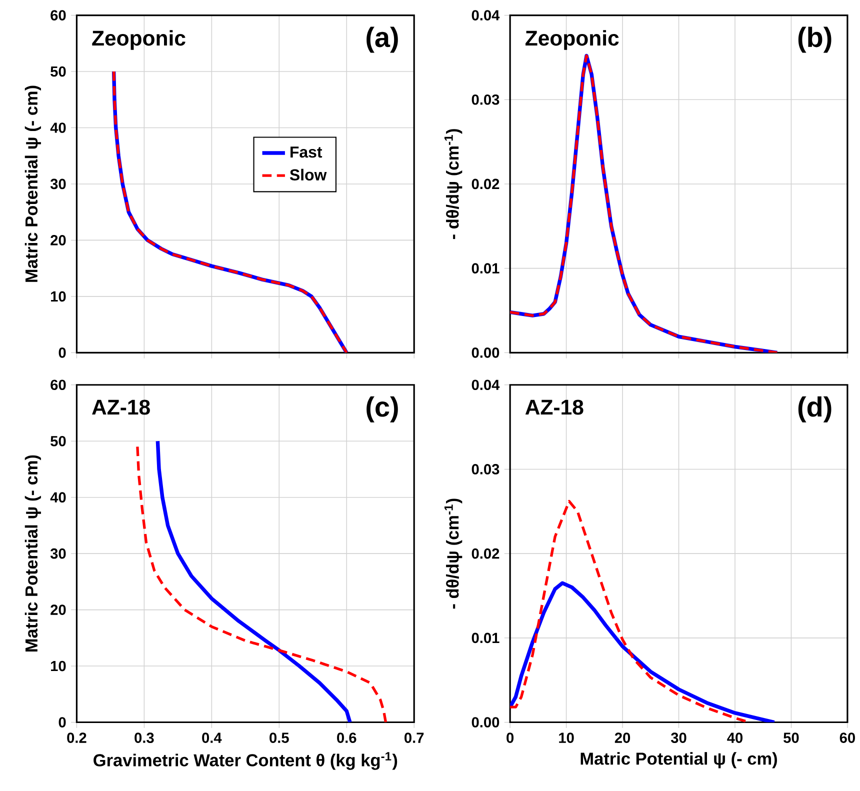 Image resolution: width=860 pixels, height=791 pixels. Describe the element at coordinates (815, 409) in the screenshot. I see `annotation: (d)` at that location.